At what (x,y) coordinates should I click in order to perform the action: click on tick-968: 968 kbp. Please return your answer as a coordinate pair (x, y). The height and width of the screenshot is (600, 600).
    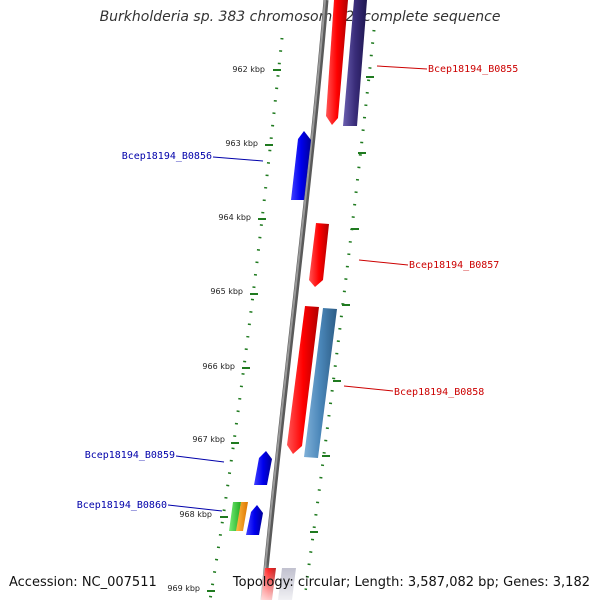
    Looking at the image, I should click on (203, 514).